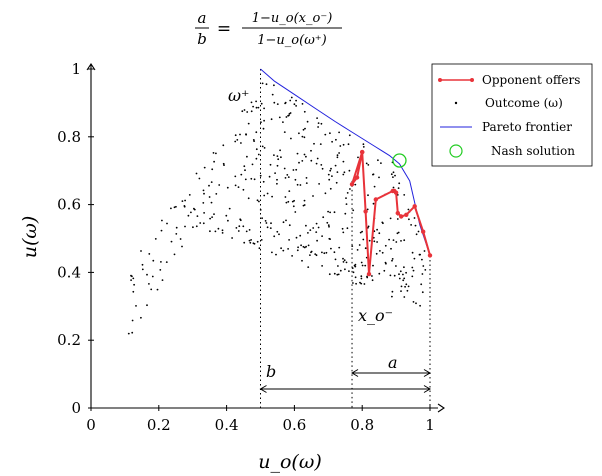 The width and height of the screenshot is (602, 476). What do you see at coordinates (76, 69) in the screenshot?
I see `y-tick-label: 1` at bounding box center [76, 69].